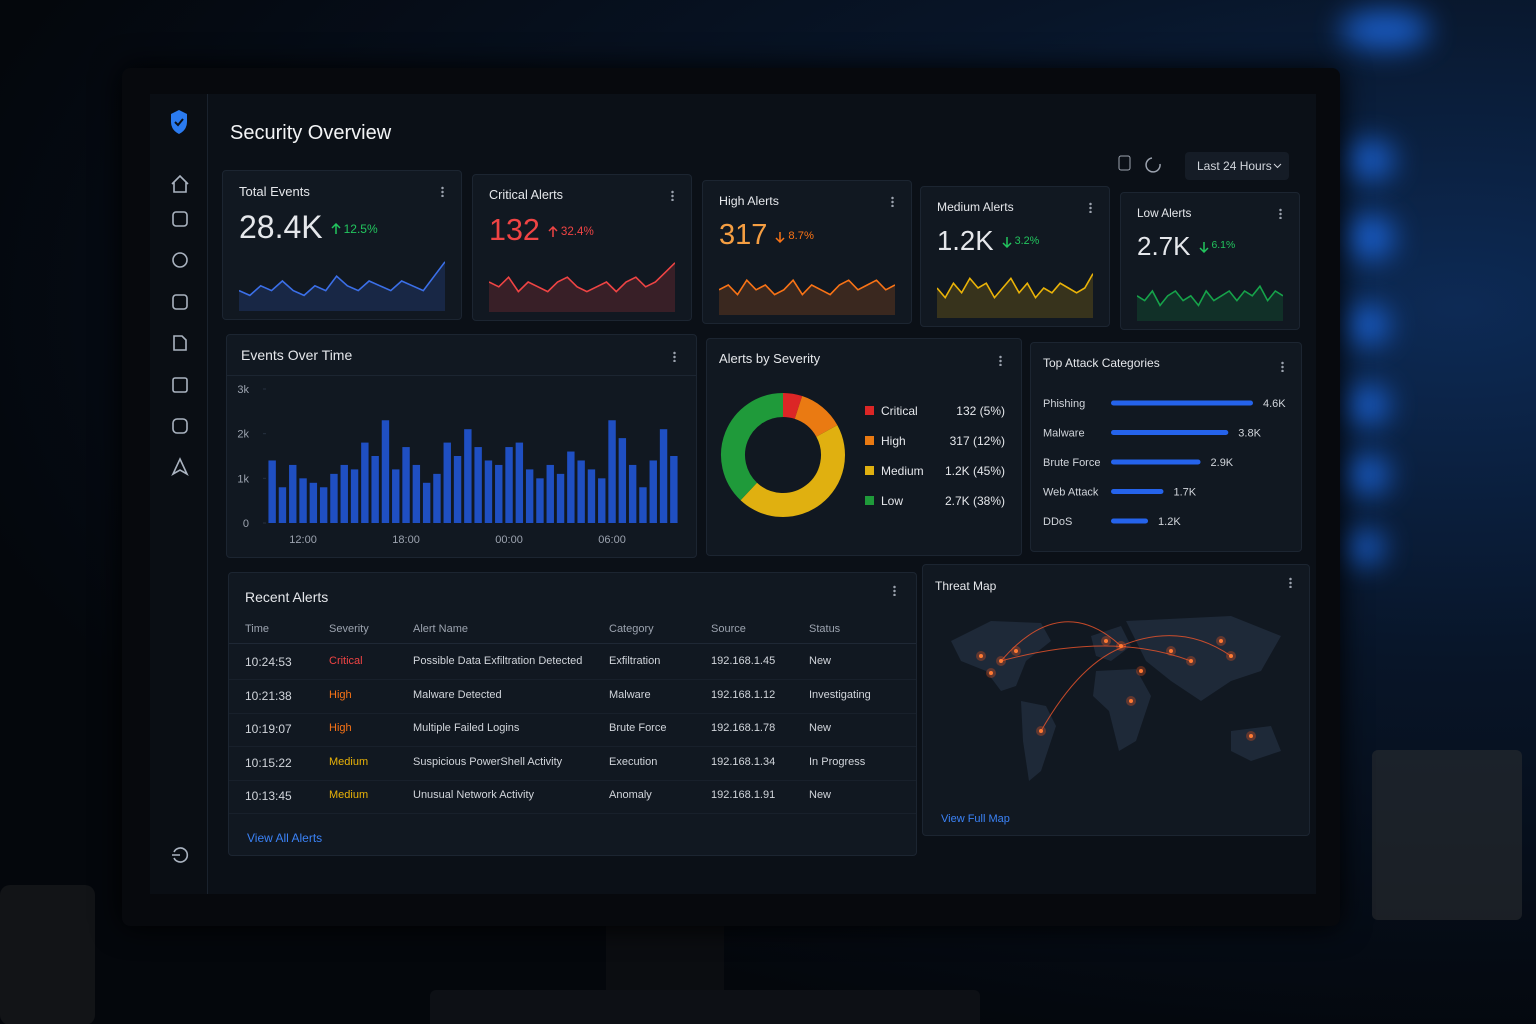 This screenshot has height=1024, width=1536. What do you see at coordinates (1210, 261) in the screenshot?
I see `kpi-card: Low Alerts 2.7K 6.1%` at bounding box center [1210, 261].